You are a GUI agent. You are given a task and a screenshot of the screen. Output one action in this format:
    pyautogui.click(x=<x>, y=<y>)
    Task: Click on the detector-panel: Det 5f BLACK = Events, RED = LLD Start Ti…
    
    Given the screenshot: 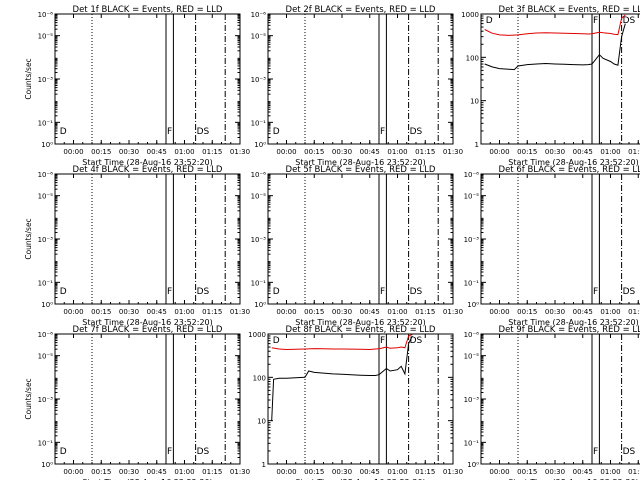 What is the action you would take?
    pyautogui.click(x=357, y=246)
    